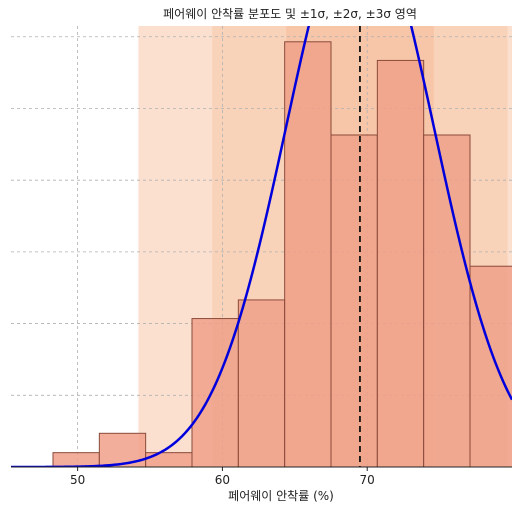  Describe the element at coordinates (290, 14) in the screenshot. I see `chart-title: 페어웨이 안착률 분포도 및 ±1σ, ±2σ, ±3σ 영역` at that location.